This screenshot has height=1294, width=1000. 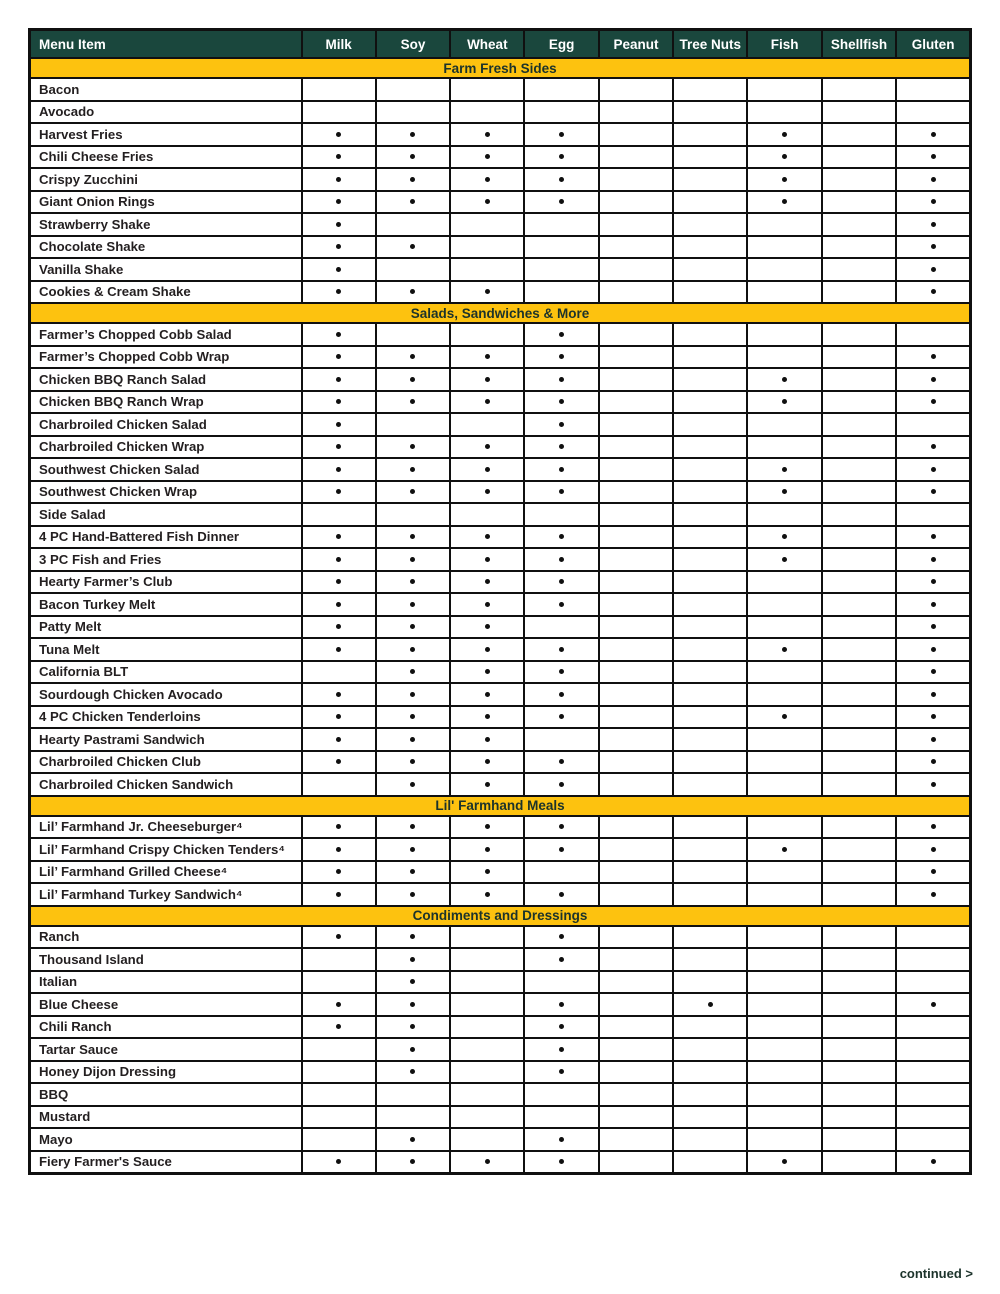 What do you see at coordinates (500, 491) in the screenshot?
I see `menu-item-row-southwest-chicken-wrap: Southwest Chicken Wrap` at bounding box center [500, 491].